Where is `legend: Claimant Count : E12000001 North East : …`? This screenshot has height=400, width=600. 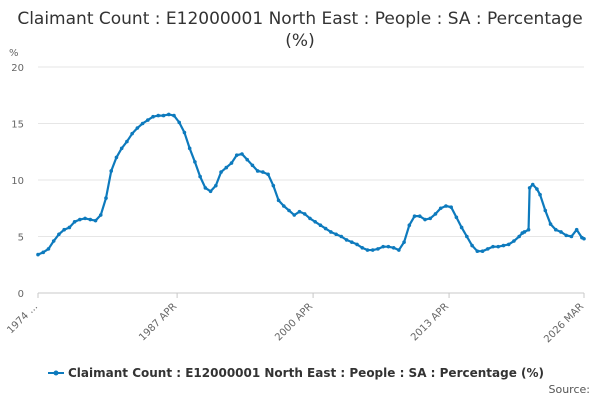
legend: Claimant Count : E12000001 North East : … is located at coordinates (296, 373).